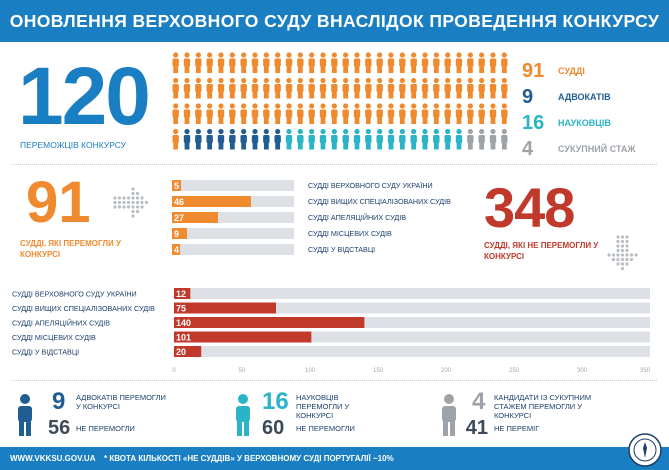  What do you see at coordinates (528, 97) in the screenshot?
I see `breakdown-count: 9` at bounding box center [528, 97].